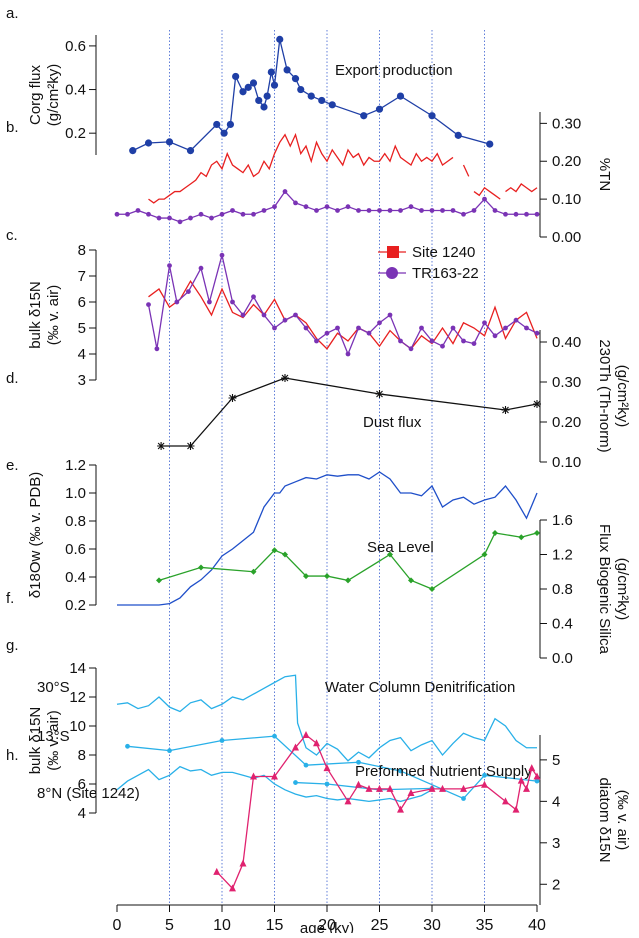 This screenshot has height=938, width=639. Describe the element at coordinates (432, 925) in the screenshot. I see `x-tick-label: 30` at that location.